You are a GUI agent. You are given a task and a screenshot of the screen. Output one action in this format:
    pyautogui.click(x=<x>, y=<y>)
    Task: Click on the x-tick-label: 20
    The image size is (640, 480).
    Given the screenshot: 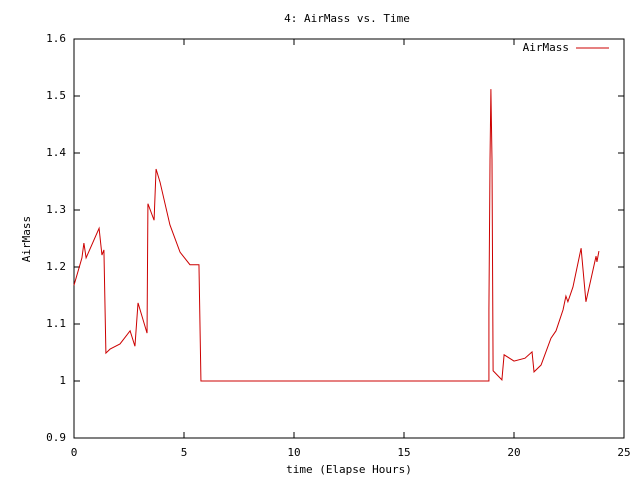 What is the action you would take?
    pyautogui.click(x=513, y=452)
    